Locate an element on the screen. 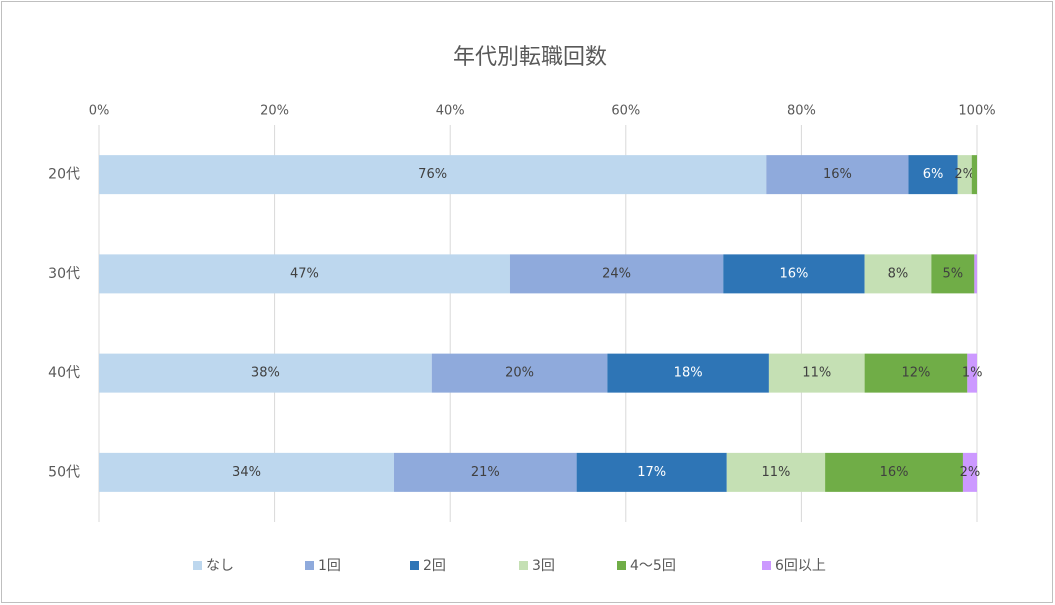 This screenshot has height=605, width=1055. data-label: 17% is located at coordinates (651, 472).